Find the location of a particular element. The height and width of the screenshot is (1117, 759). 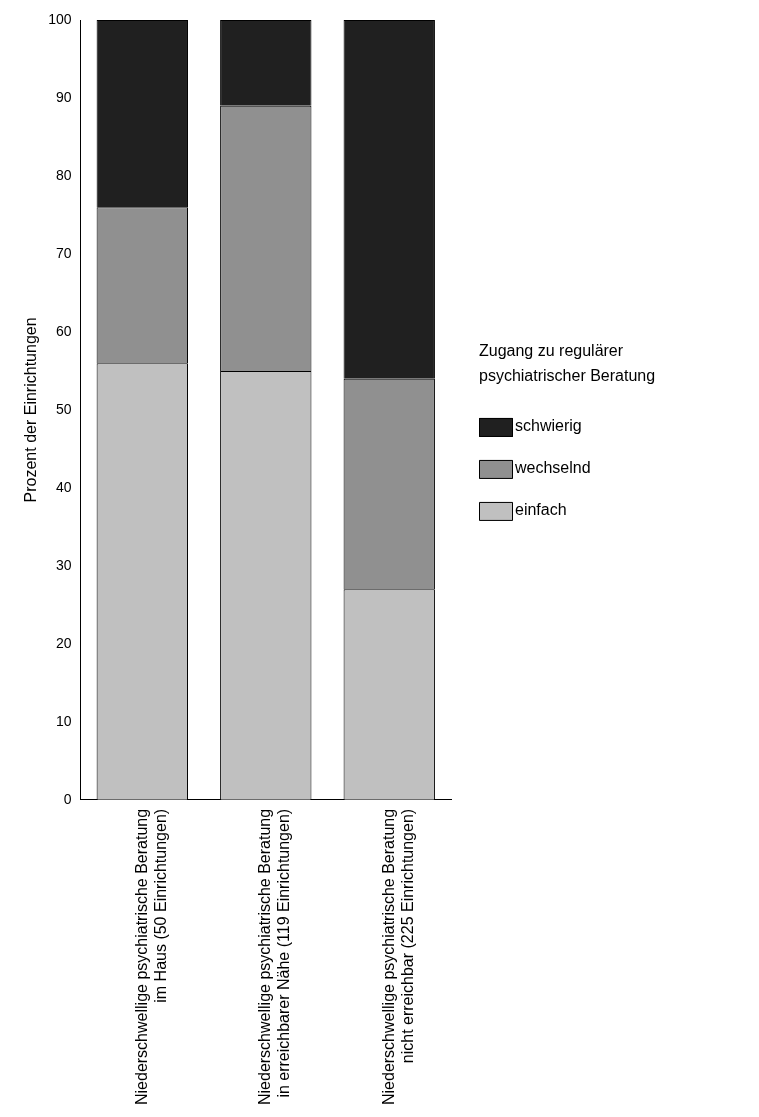

y-tick-label: 10 is located at coordinates (63, 720).